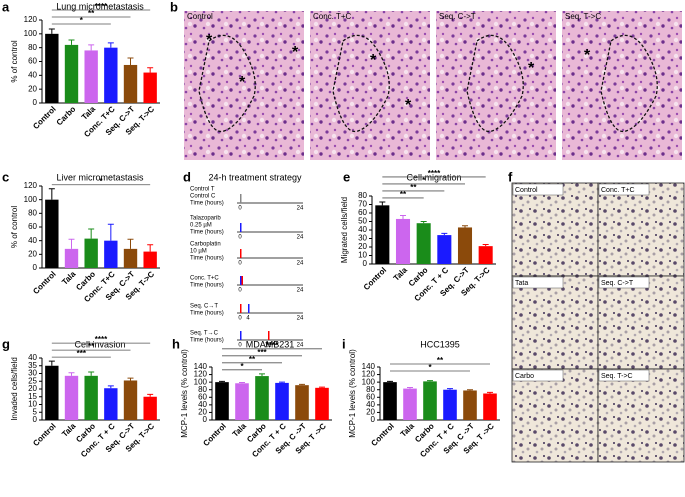 This screenshot has height=497, width=685. Describe the element at coordinates (510, 176) in the screenshot. I see `panel-letter: f` at that location.